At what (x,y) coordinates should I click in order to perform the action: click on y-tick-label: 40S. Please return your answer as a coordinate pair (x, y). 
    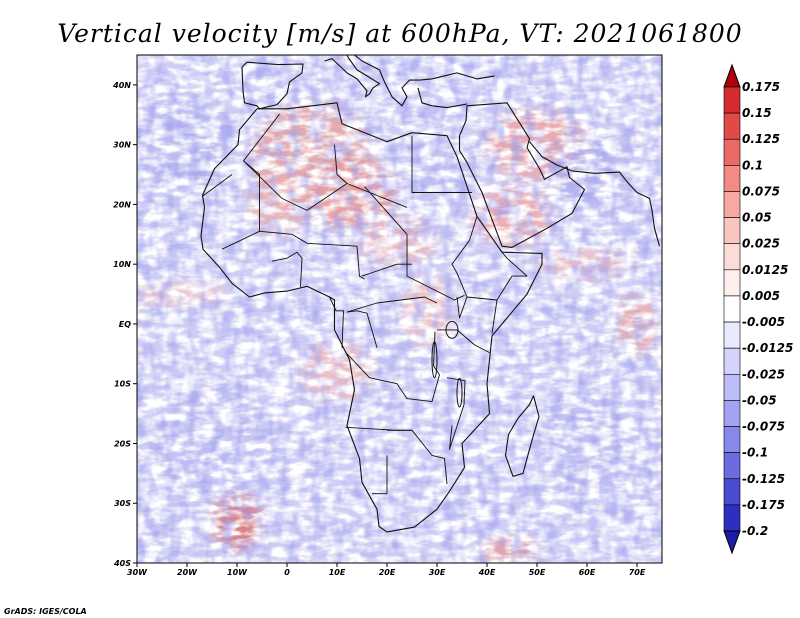
    Looking at the image, I should click on (122, 563).